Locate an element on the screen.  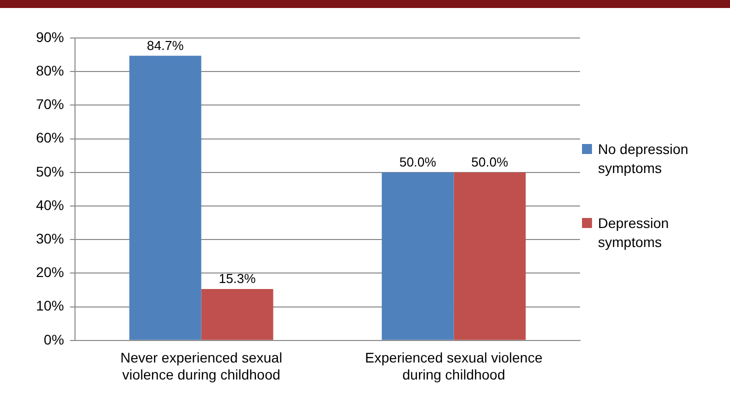
data-label: 84.7% is located at coordinates (165, 45).